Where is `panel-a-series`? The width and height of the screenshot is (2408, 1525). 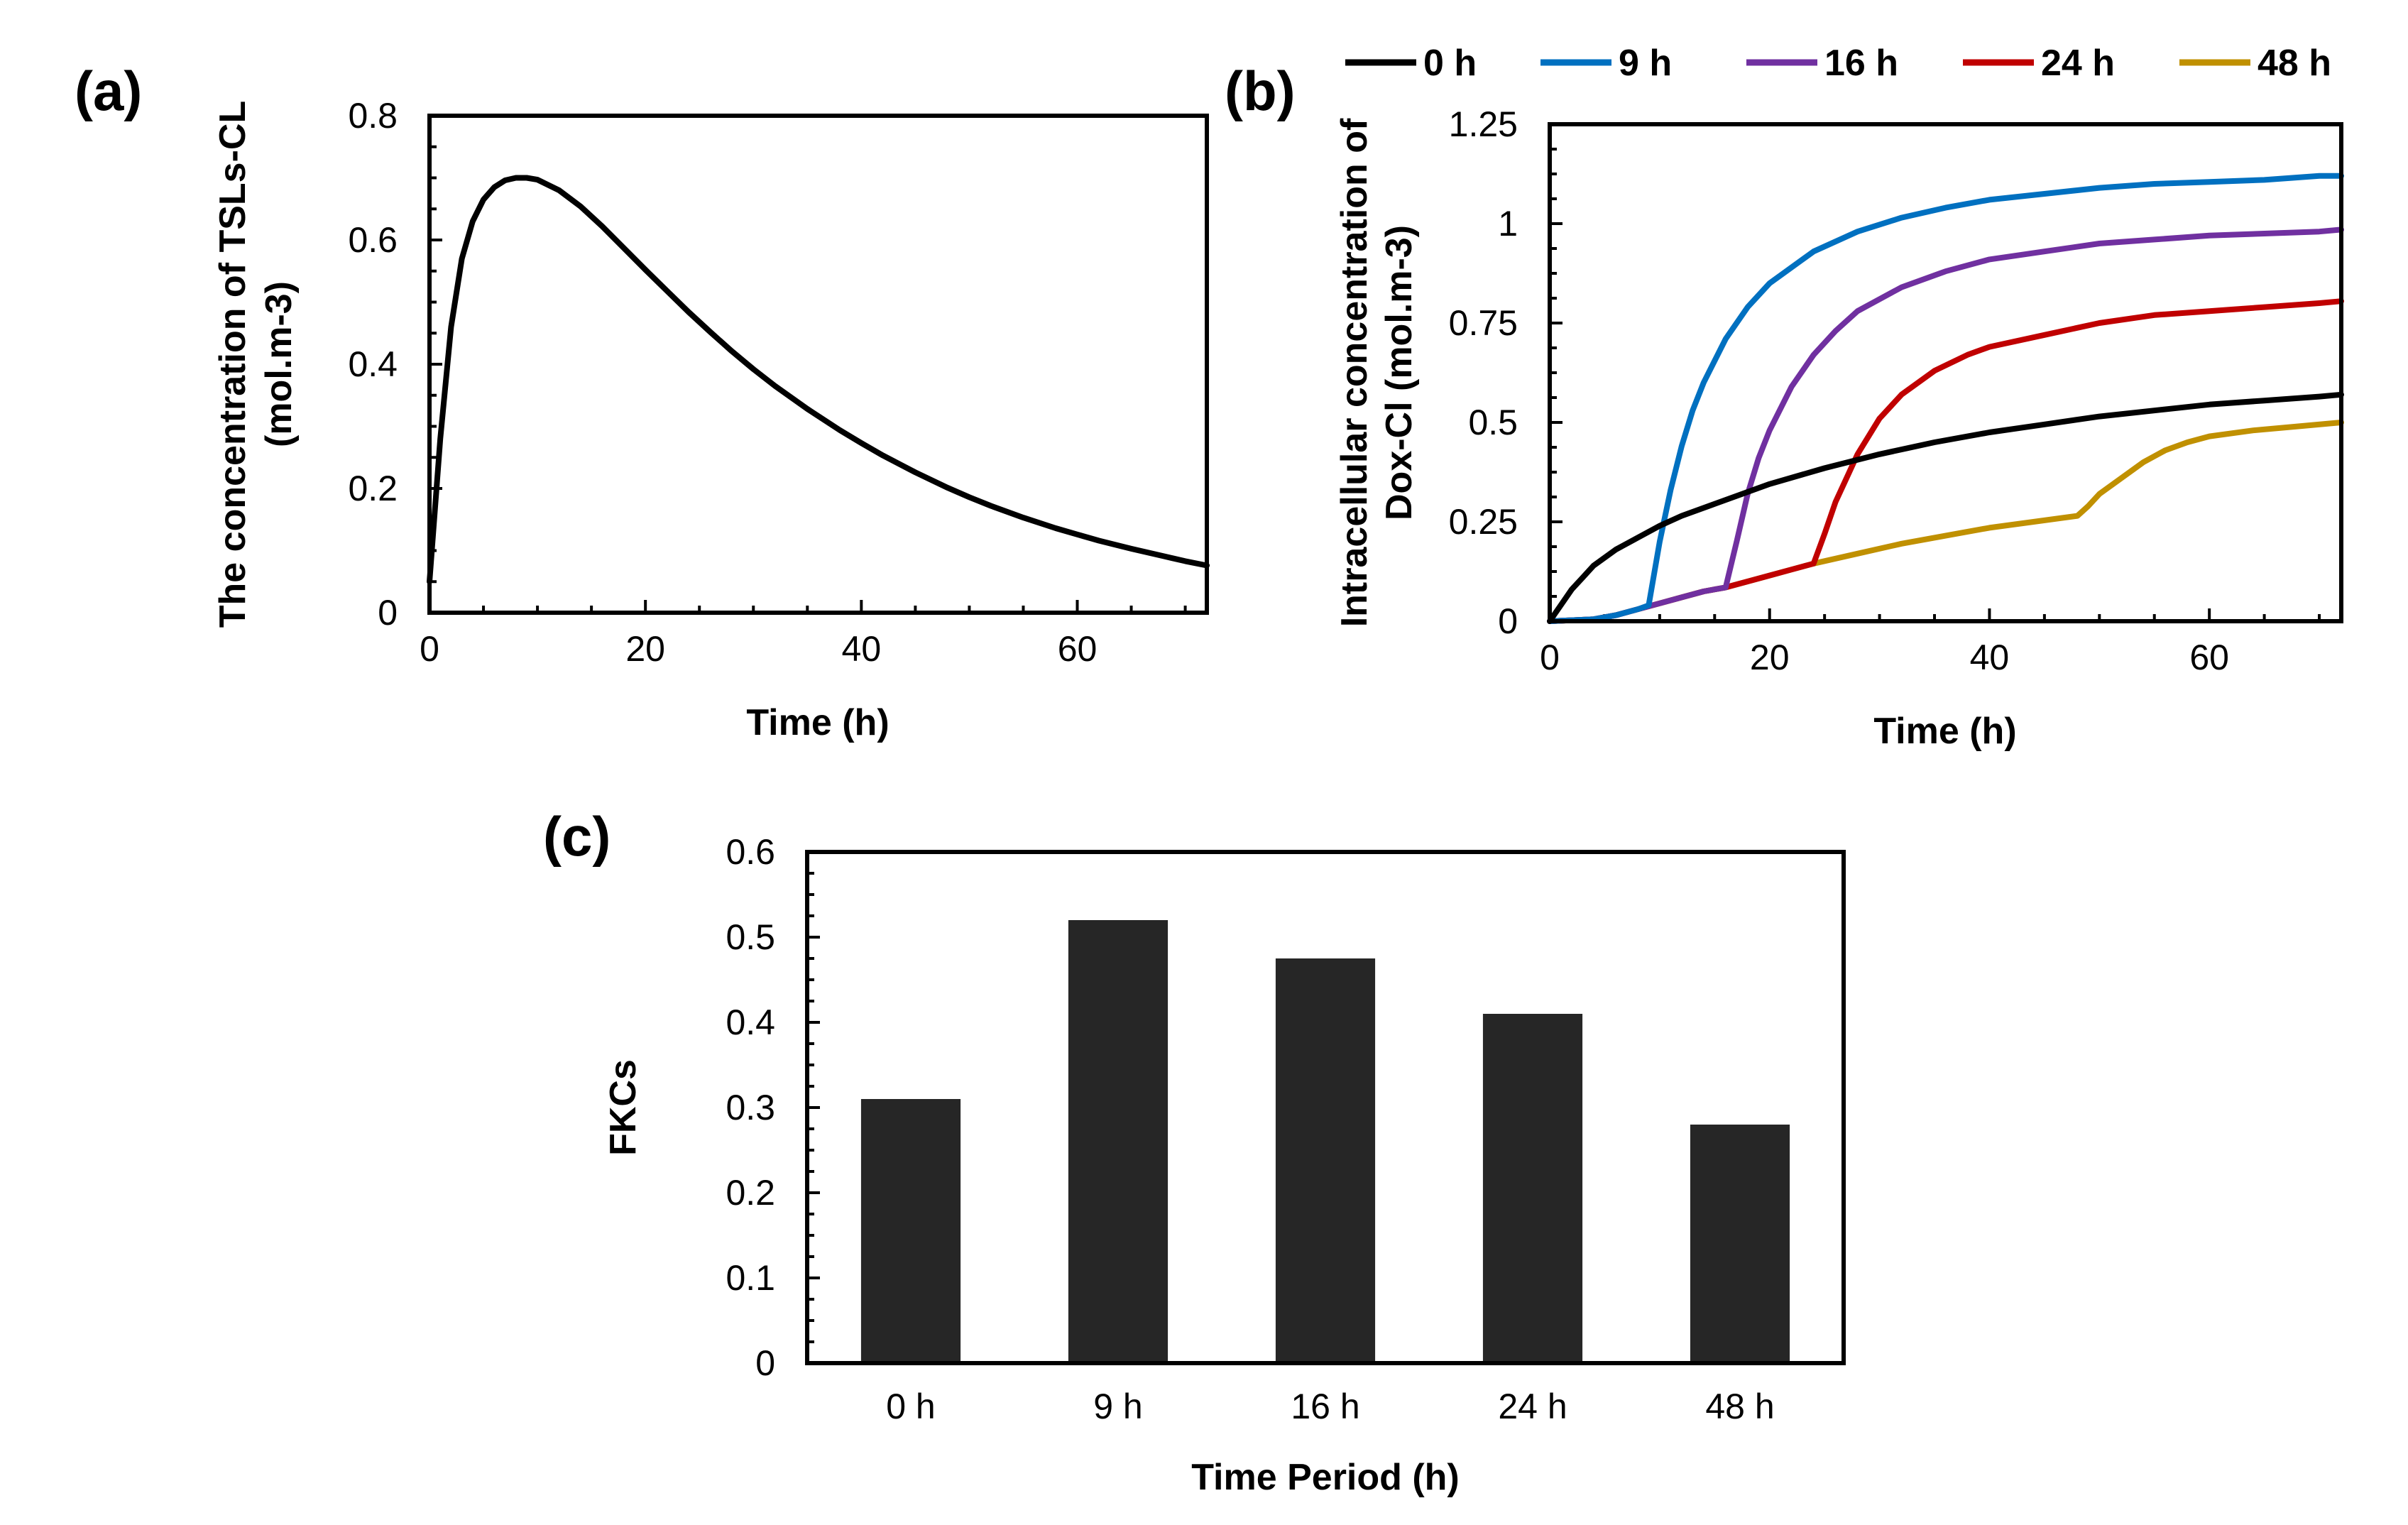 panel-a-series is located at coordinates (818, 380).